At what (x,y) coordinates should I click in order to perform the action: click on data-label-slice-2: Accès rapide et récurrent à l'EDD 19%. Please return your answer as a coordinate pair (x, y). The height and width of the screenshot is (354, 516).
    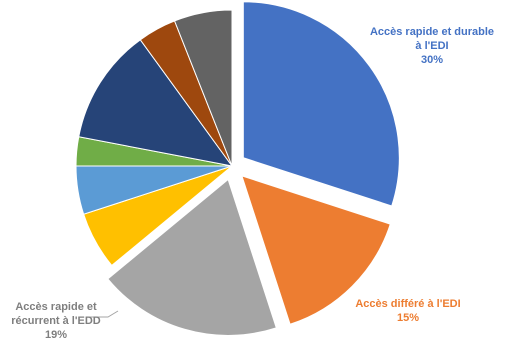
    Looking at the image, I should click on (56, 321).